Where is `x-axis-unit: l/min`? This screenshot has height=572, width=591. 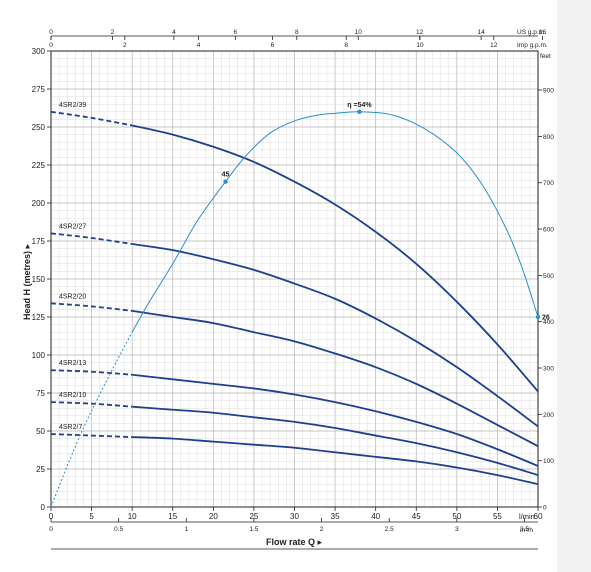 x-axis-unit: l/min is located at coordinates (527, 516).